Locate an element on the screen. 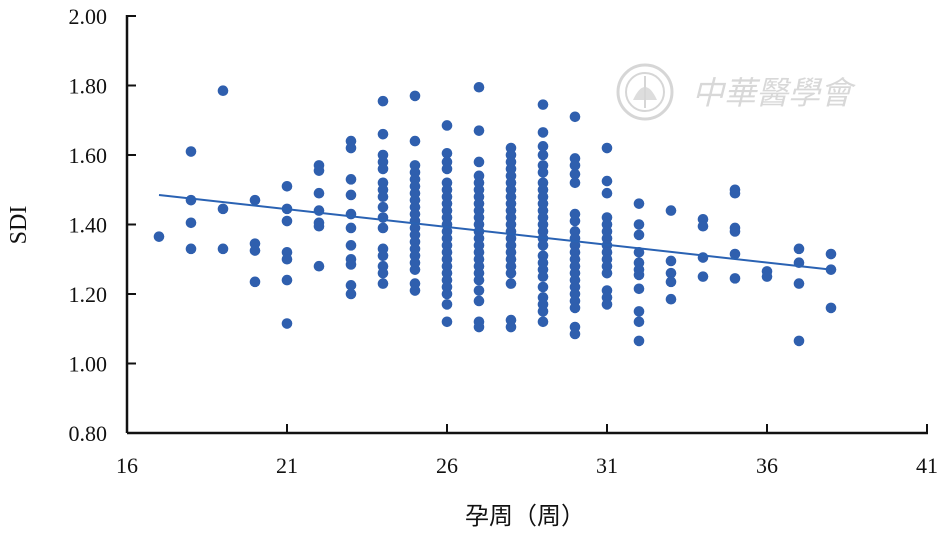  y-tick-label: 0.80 is located at coordinates (88, 433).